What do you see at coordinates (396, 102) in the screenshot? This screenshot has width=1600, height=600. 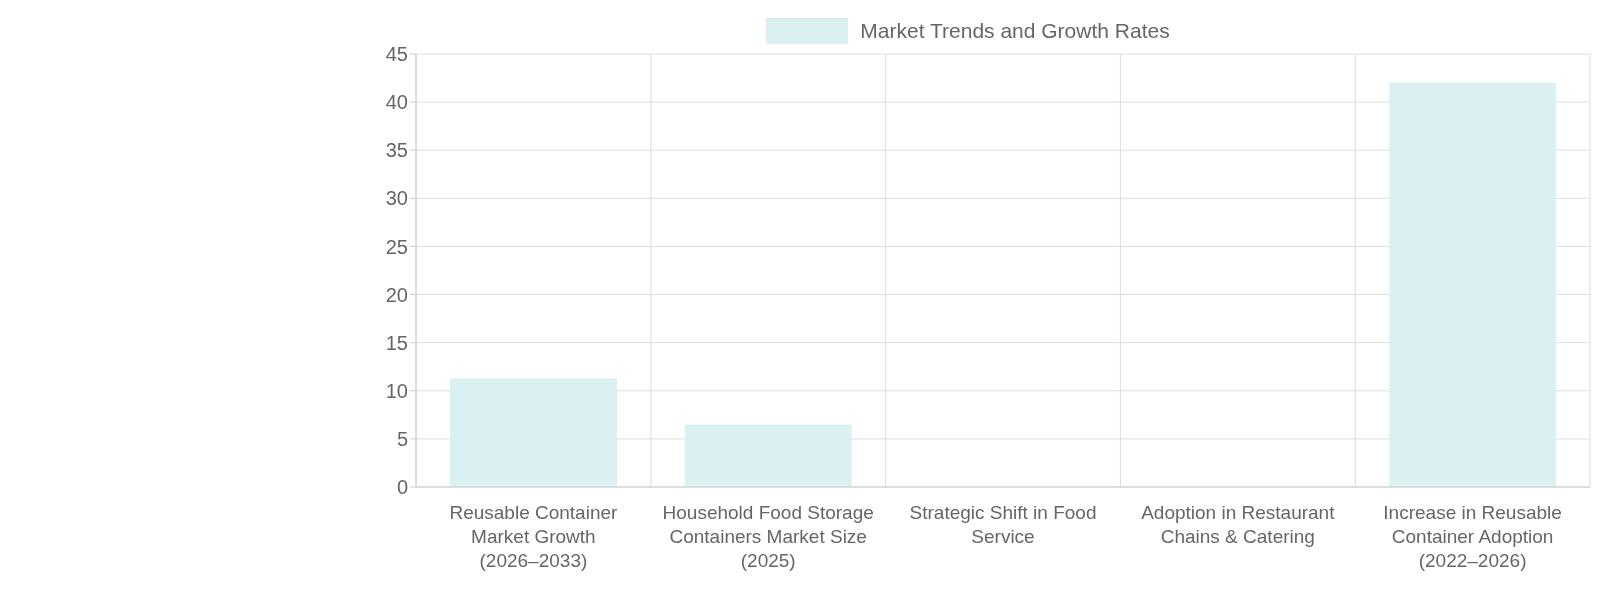 I see `y-tick-label: 40` at bounding box center [396, 102].